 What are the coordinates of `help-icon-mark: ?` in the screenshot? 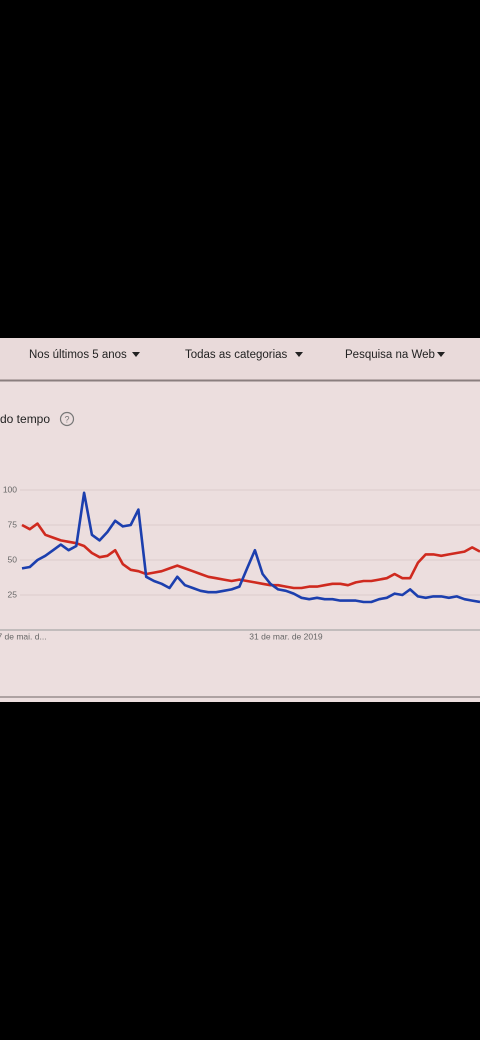 It's located at (66, 419).